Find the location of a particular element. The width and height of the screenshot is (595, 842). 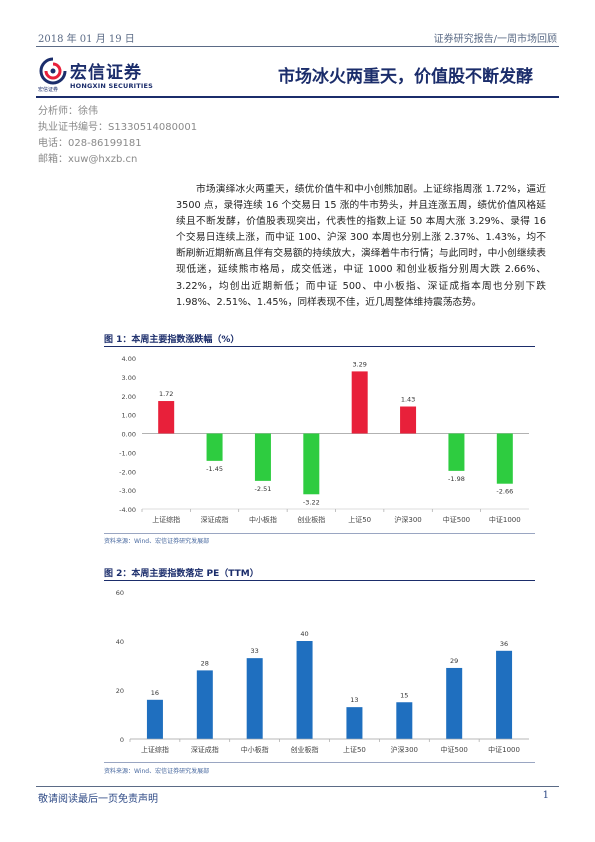

figure2-bottom-line is located at coordinates (319, 762).